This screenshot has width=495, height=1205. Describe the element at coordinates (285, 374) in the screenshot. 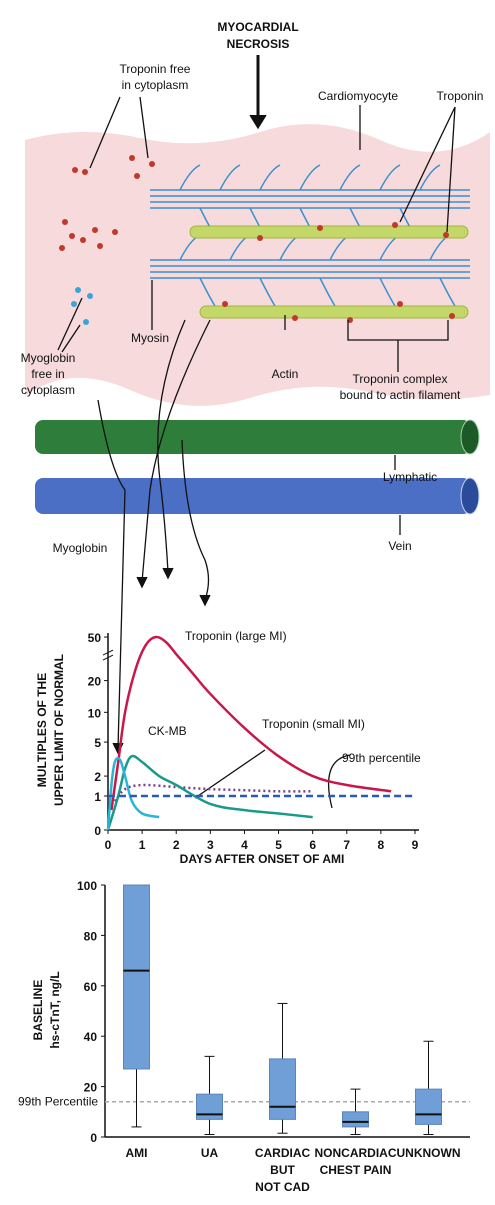

I see `label: Actin` at that location.